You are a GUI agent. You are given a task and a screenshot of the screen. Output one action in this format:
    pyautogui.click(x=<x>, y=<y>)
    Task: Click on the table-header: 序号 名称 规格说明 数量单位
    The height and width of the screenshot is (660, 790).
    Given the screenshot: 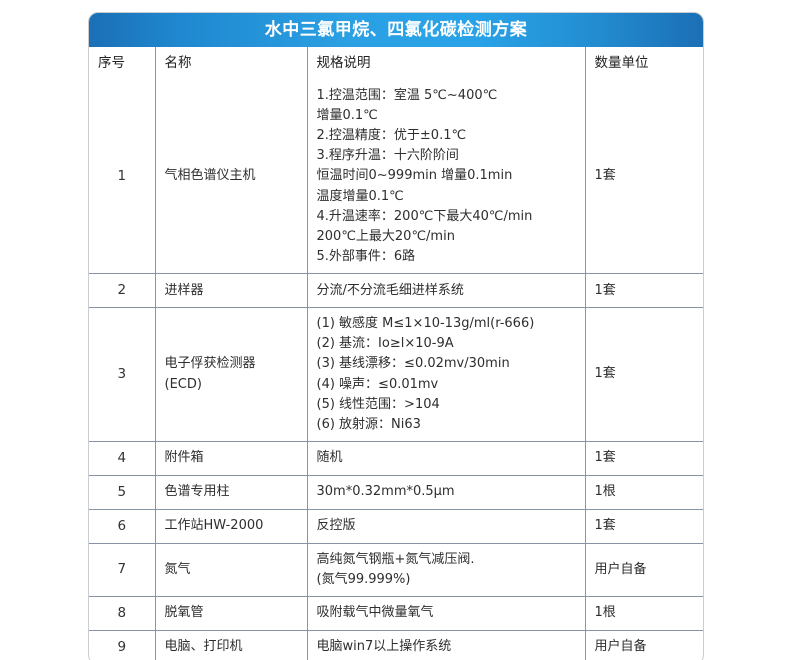 What is the action you would take?
    pyautogui.click(x=396, y=63)
    